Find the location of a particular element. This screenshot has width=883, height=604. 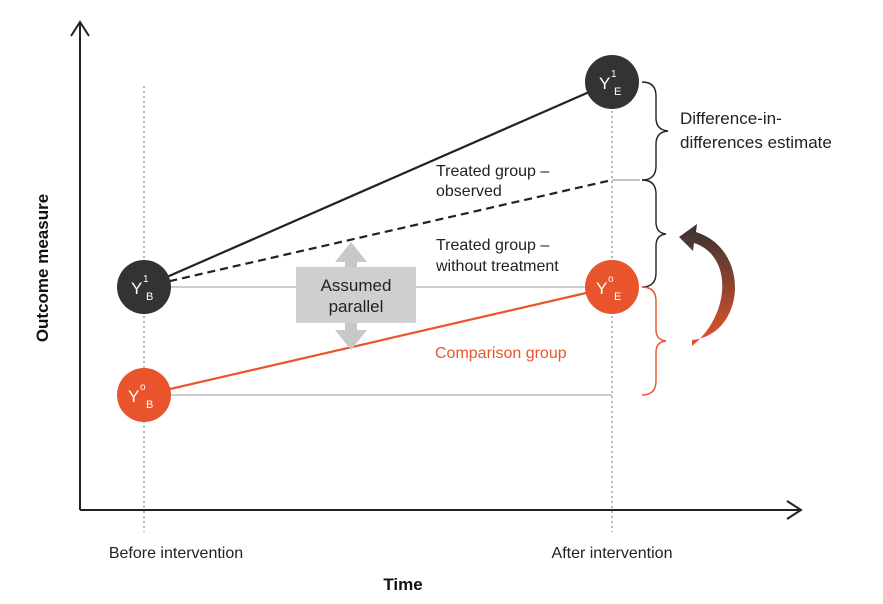

treated-gap-brace is located at coordinates (654, 233).